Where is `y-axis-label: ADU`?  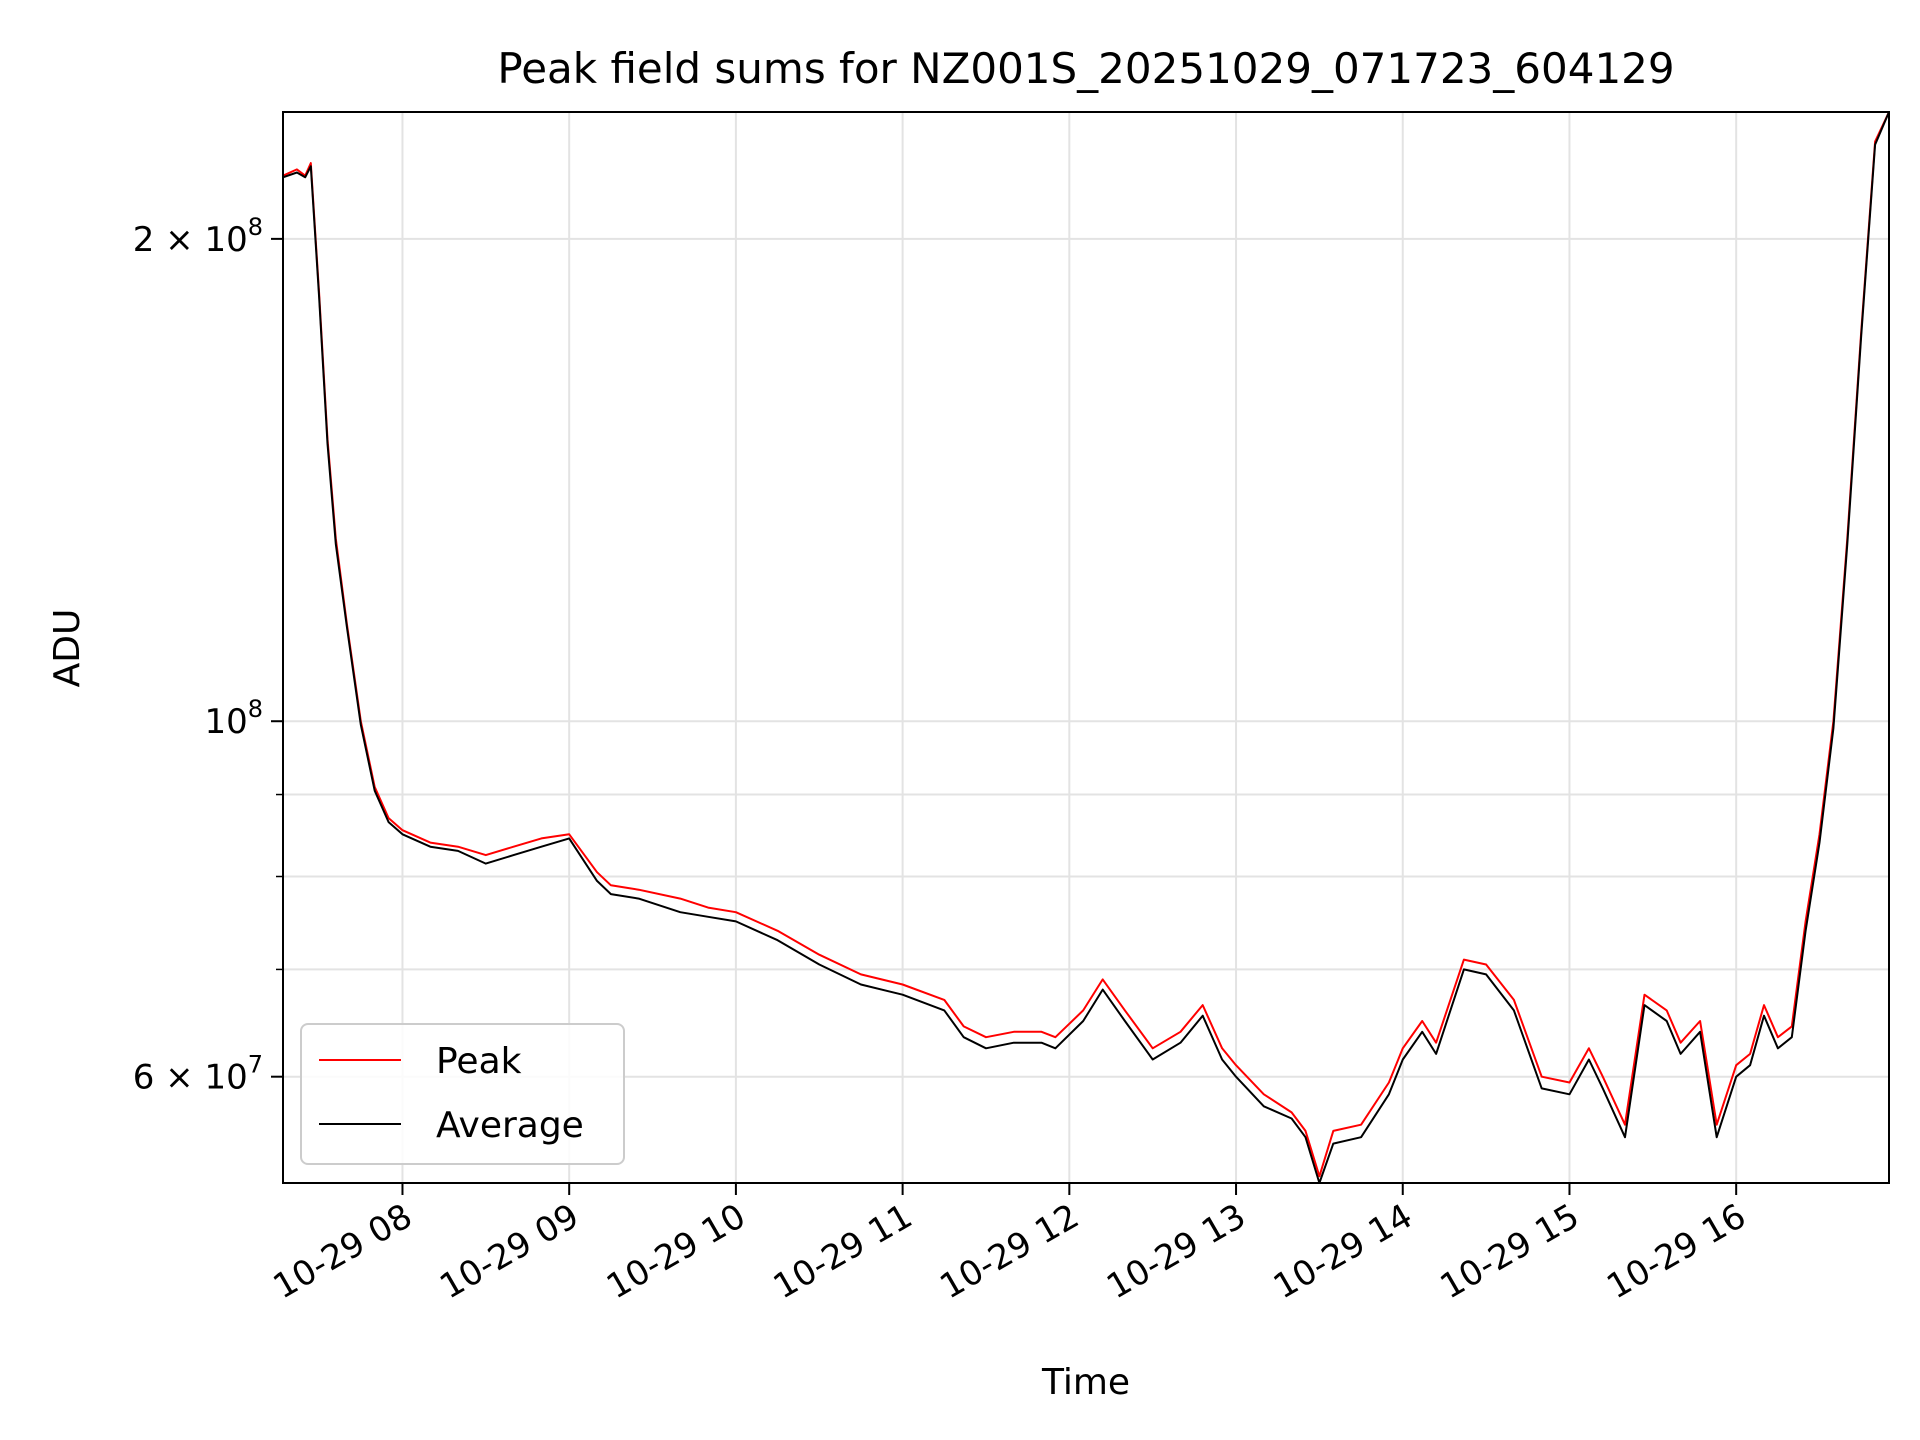
y-axis-label: ADU is located at coordinates (67, 648).